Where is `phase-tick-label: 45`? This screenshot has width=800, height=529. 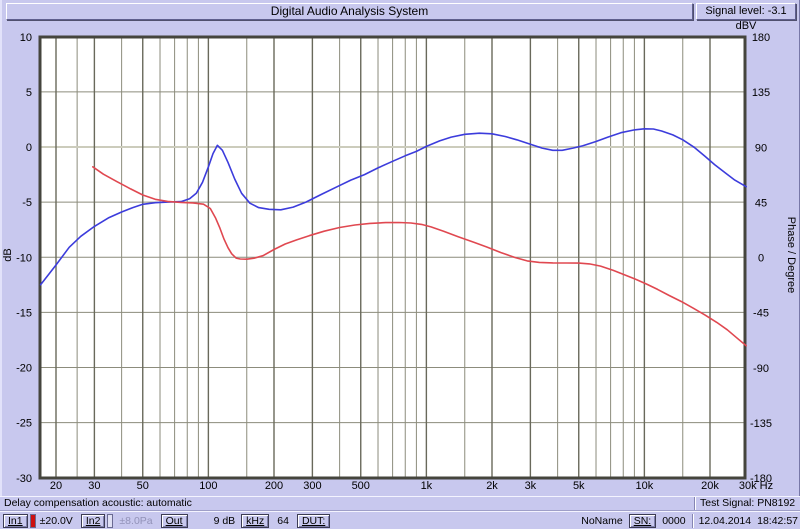 phase-tick-label: 45 is located at coordinates (761, 203).